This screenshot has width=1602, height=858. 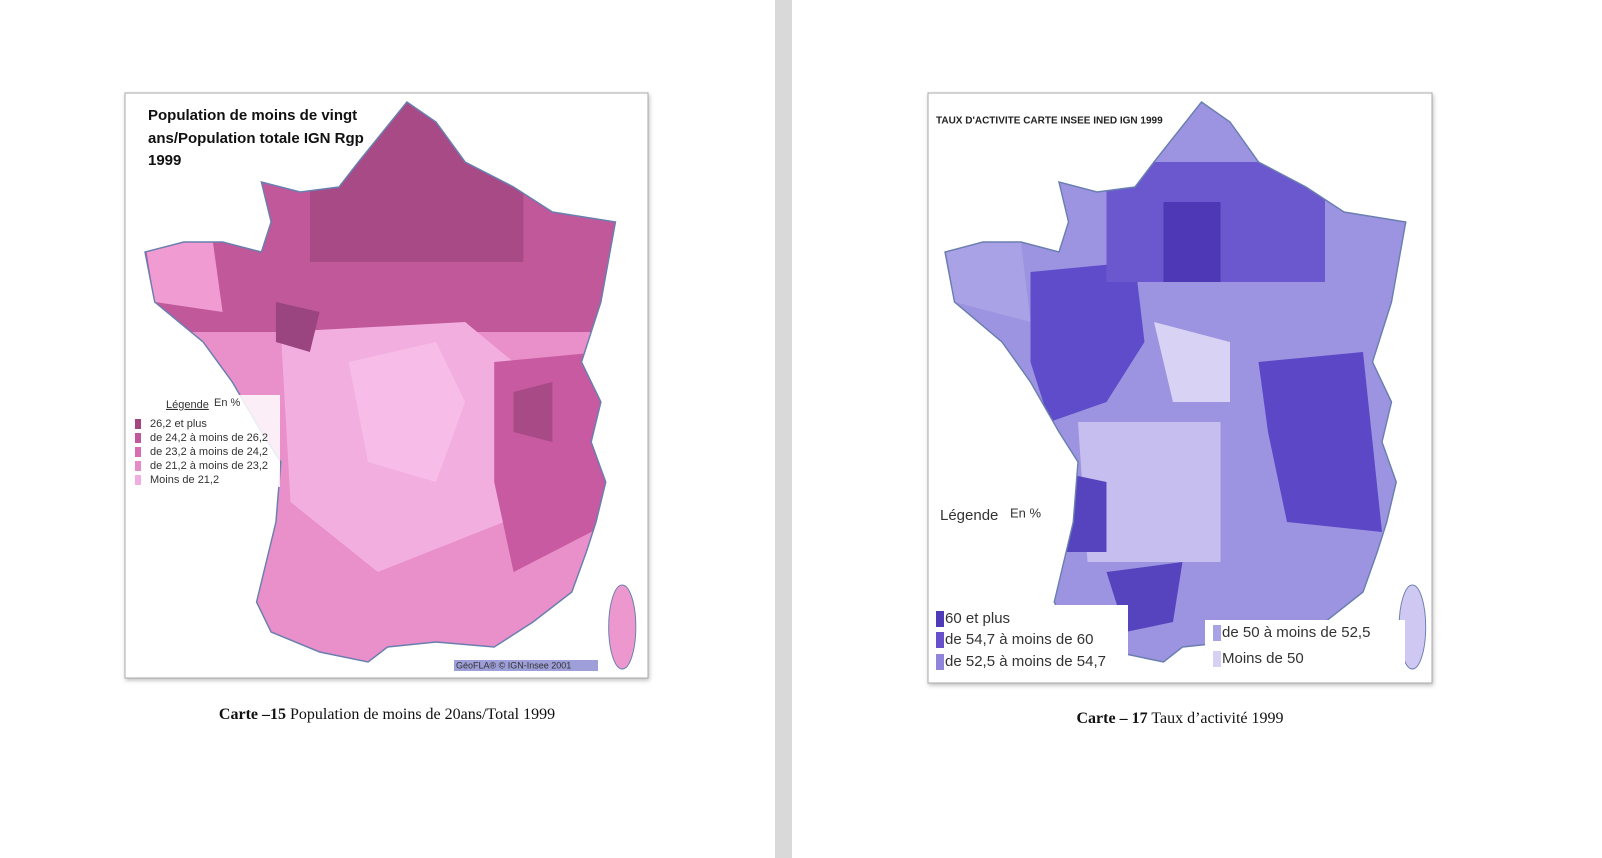 What do you see at coordinates (178, 424) in the screenshot?
I see `legend-item: 26,2 et plus` at bounding box center [178, 424].